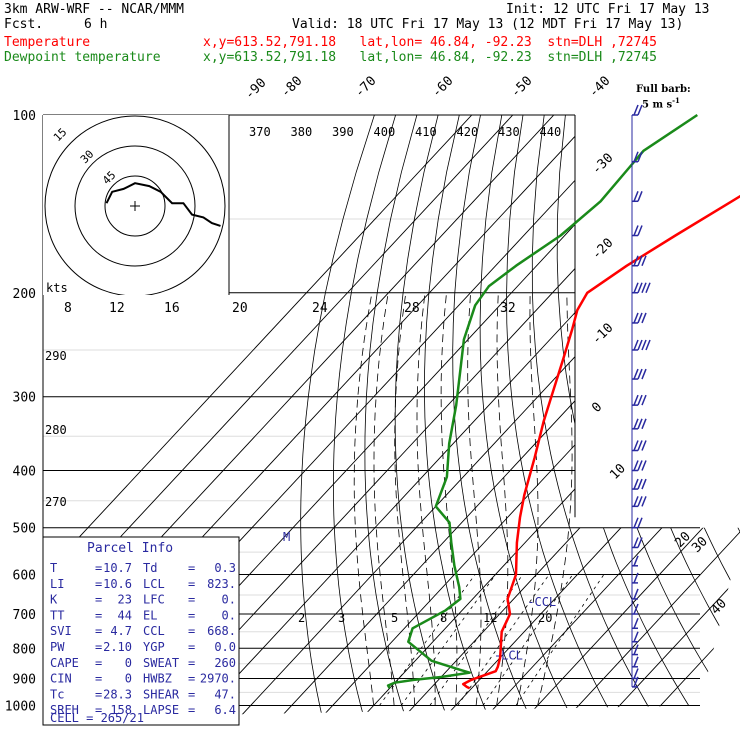  What do you see at coordinates (57, 694) in the screenshot?
I see `parcel-key: Tc` at bounding box center [57, 694].